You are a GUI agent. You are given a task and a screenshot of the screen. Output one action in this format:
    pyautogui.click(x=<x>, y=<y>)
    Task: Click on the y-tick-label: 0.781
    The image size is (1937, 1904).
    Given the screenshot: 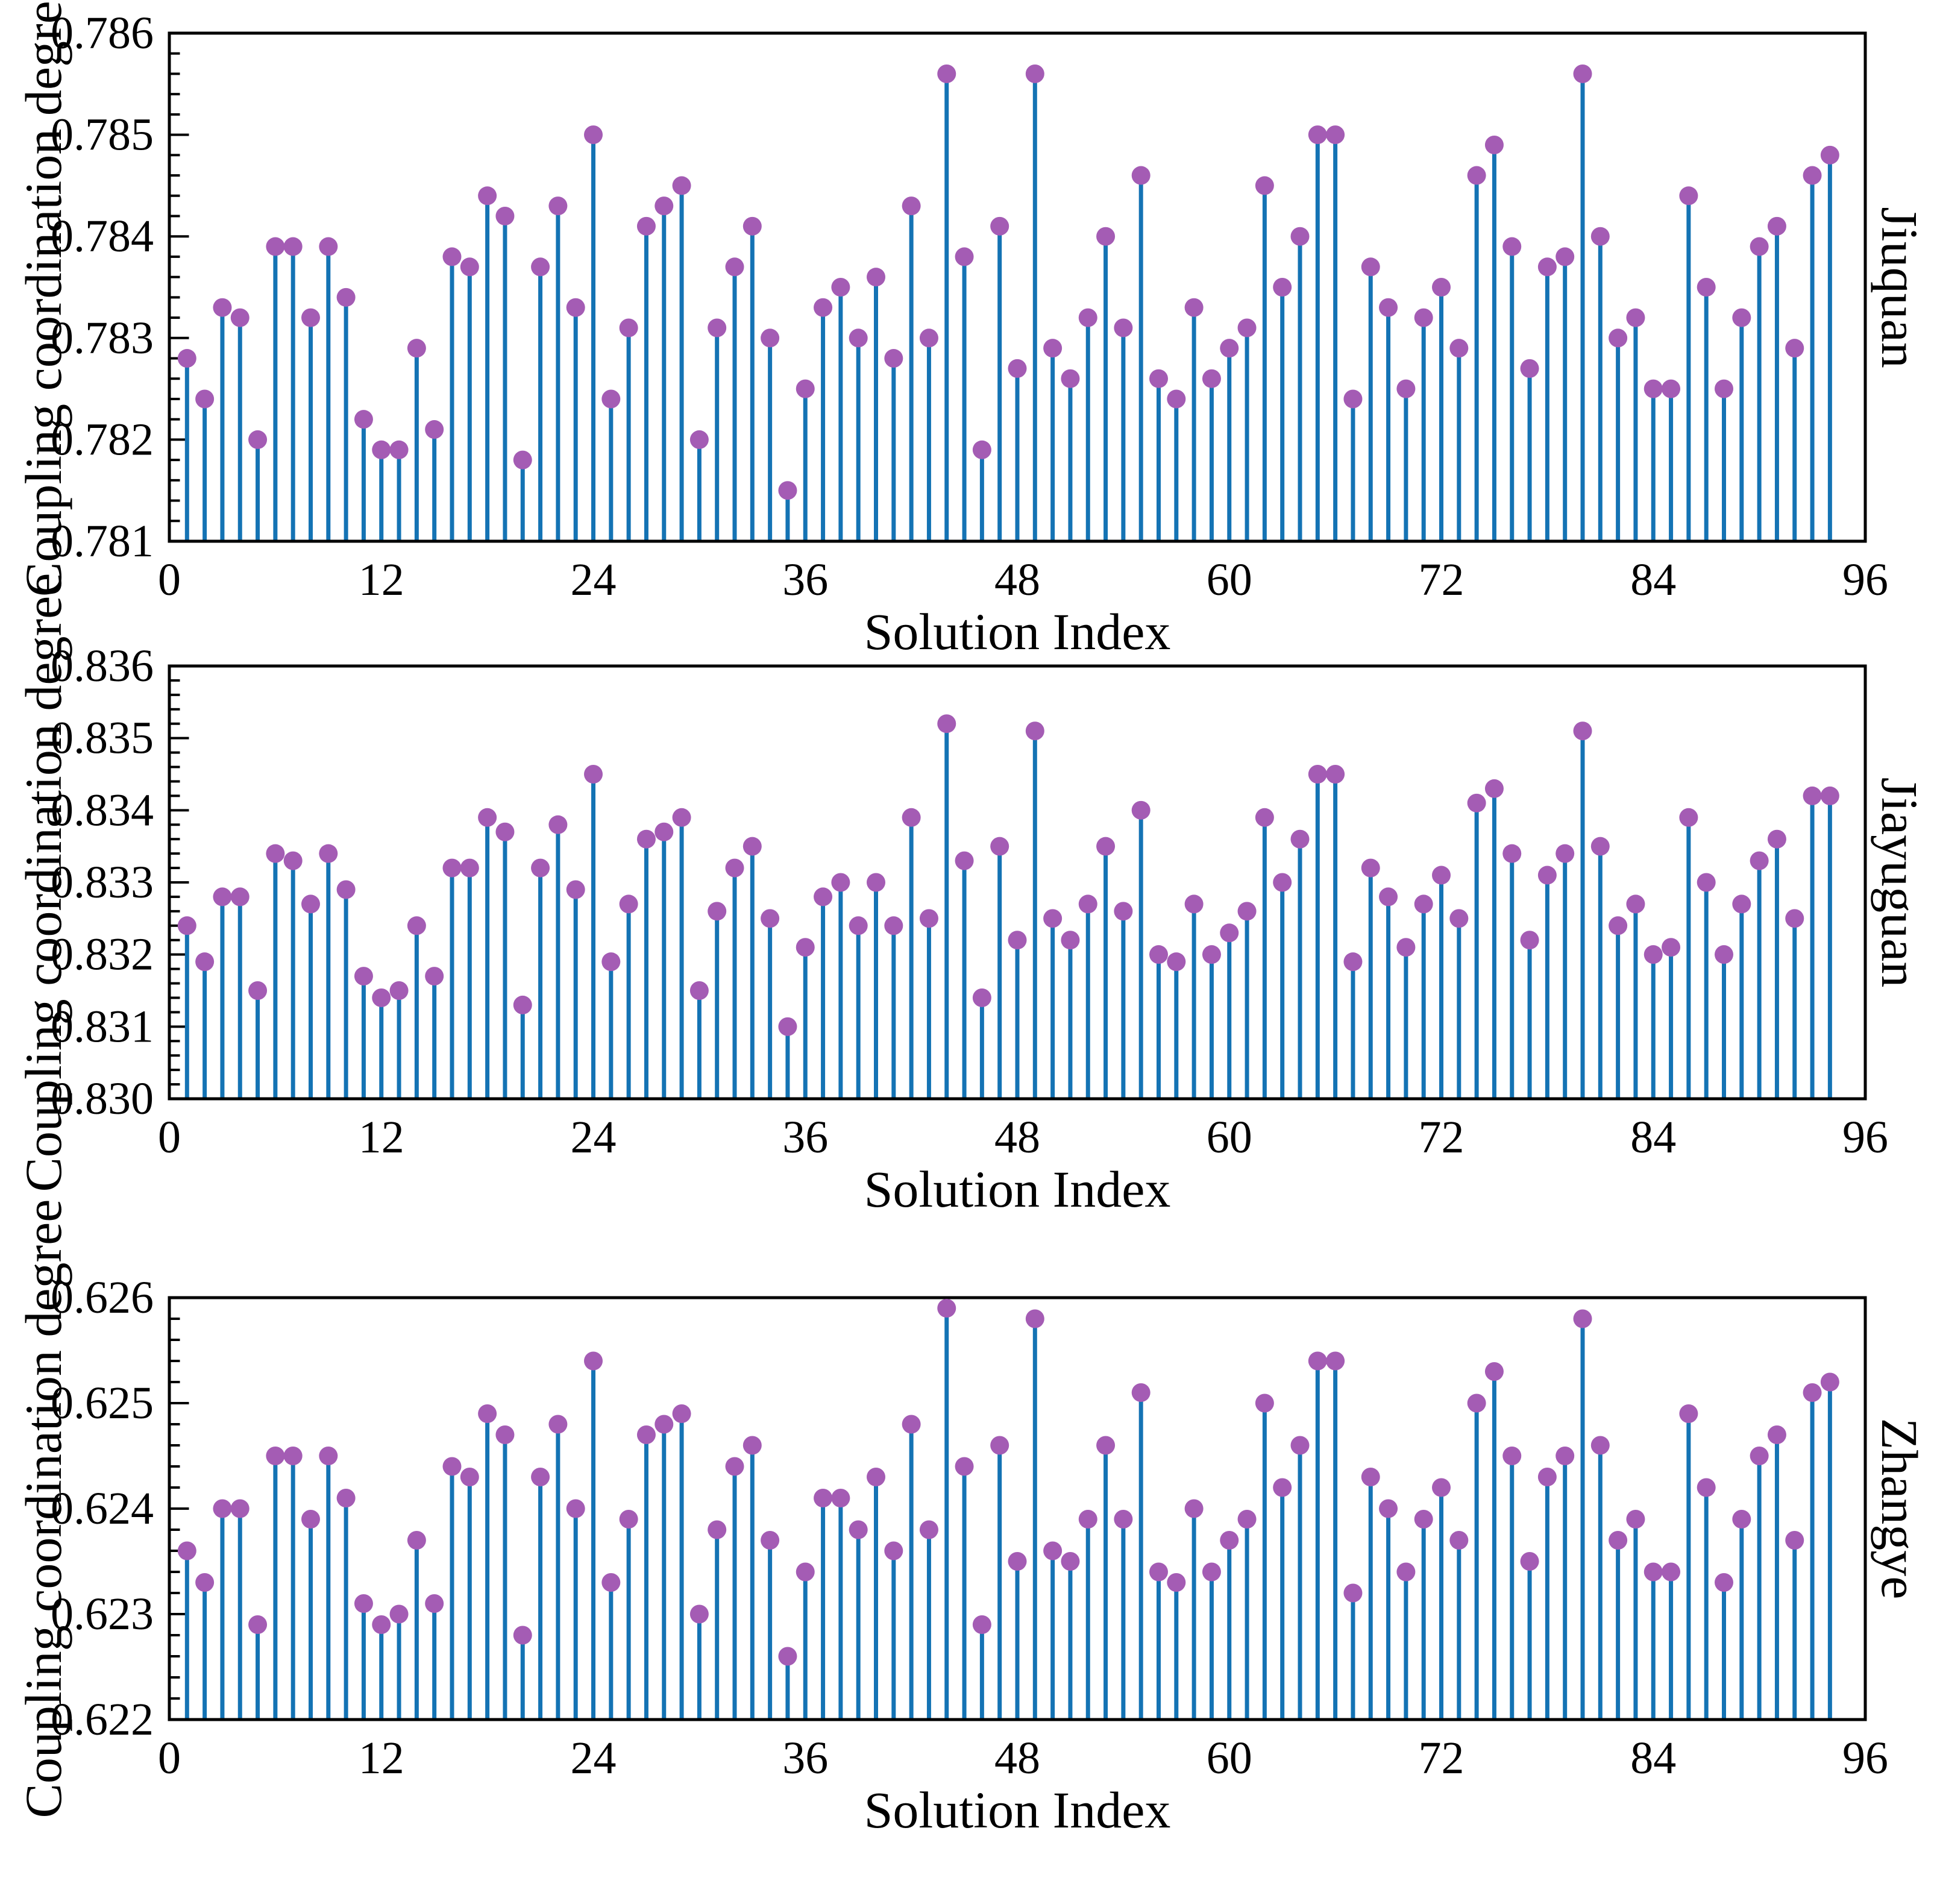 What is the action you would take?
    pyautogui.click(x=102, y=541)
    